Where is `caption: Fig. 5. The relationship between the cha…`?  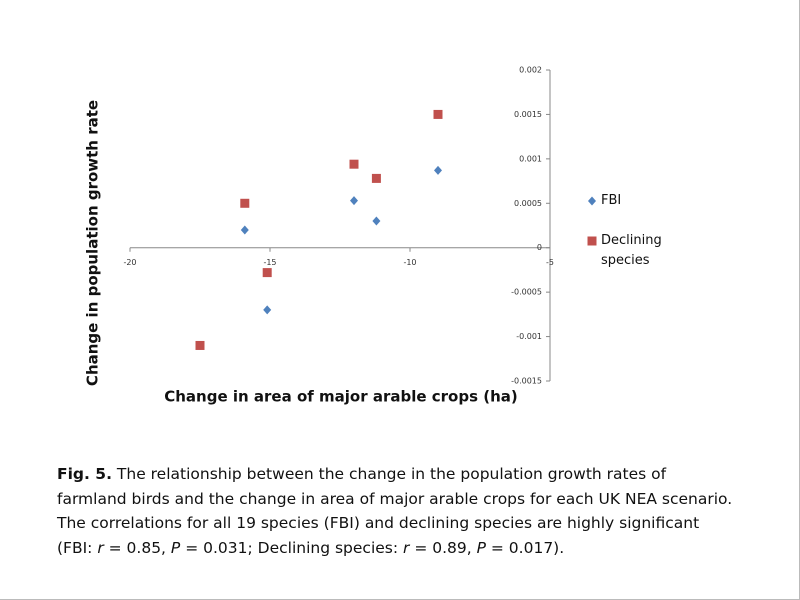 caption: Fig. 5. The relationship between the cha… is located at coordinates (397, 511).